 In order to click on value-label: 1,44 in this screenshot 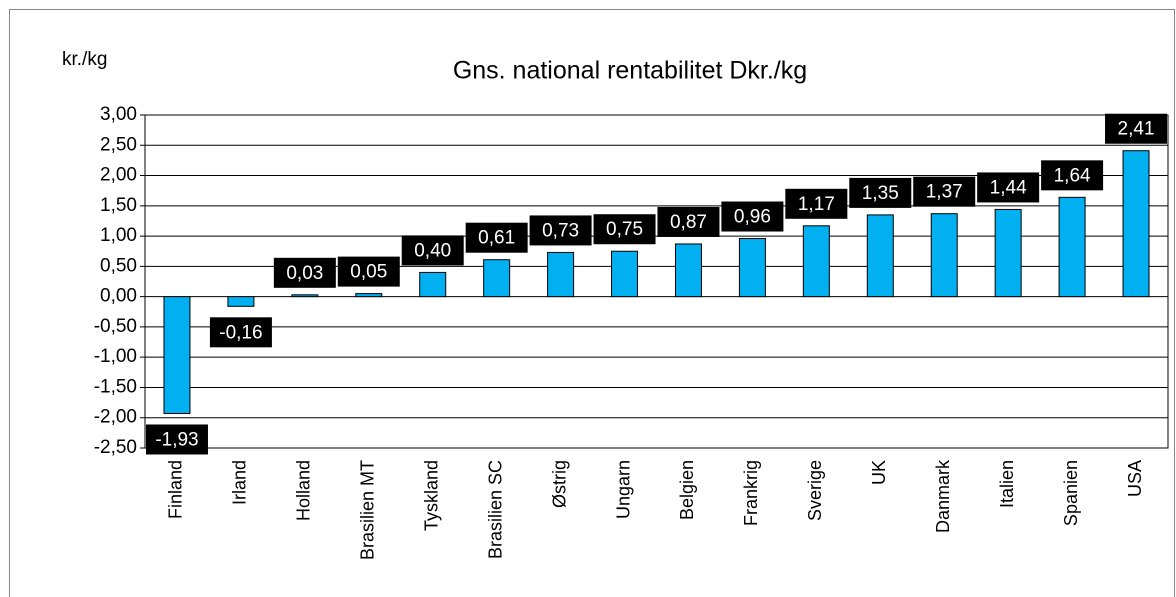, I will do `click(1008, 187)`.